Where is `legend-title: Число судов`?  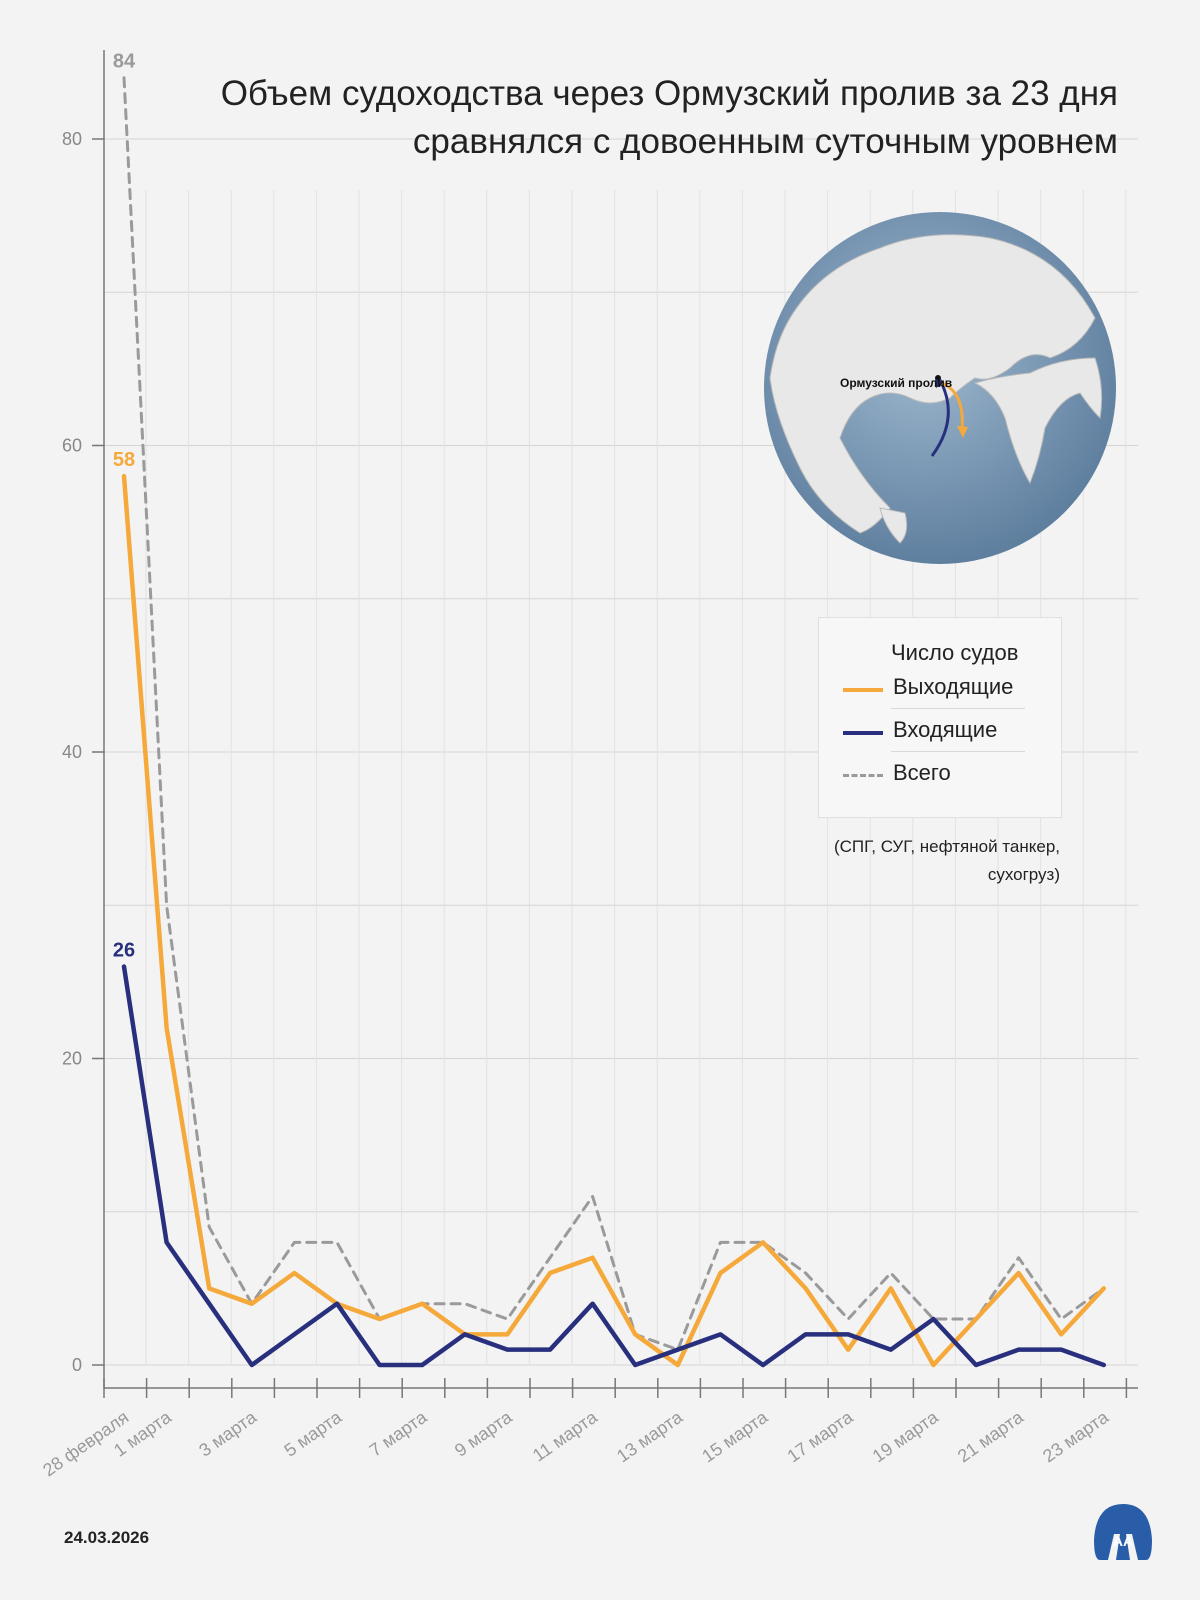 legend-title: Число судов is located at coordinates (955, 652).